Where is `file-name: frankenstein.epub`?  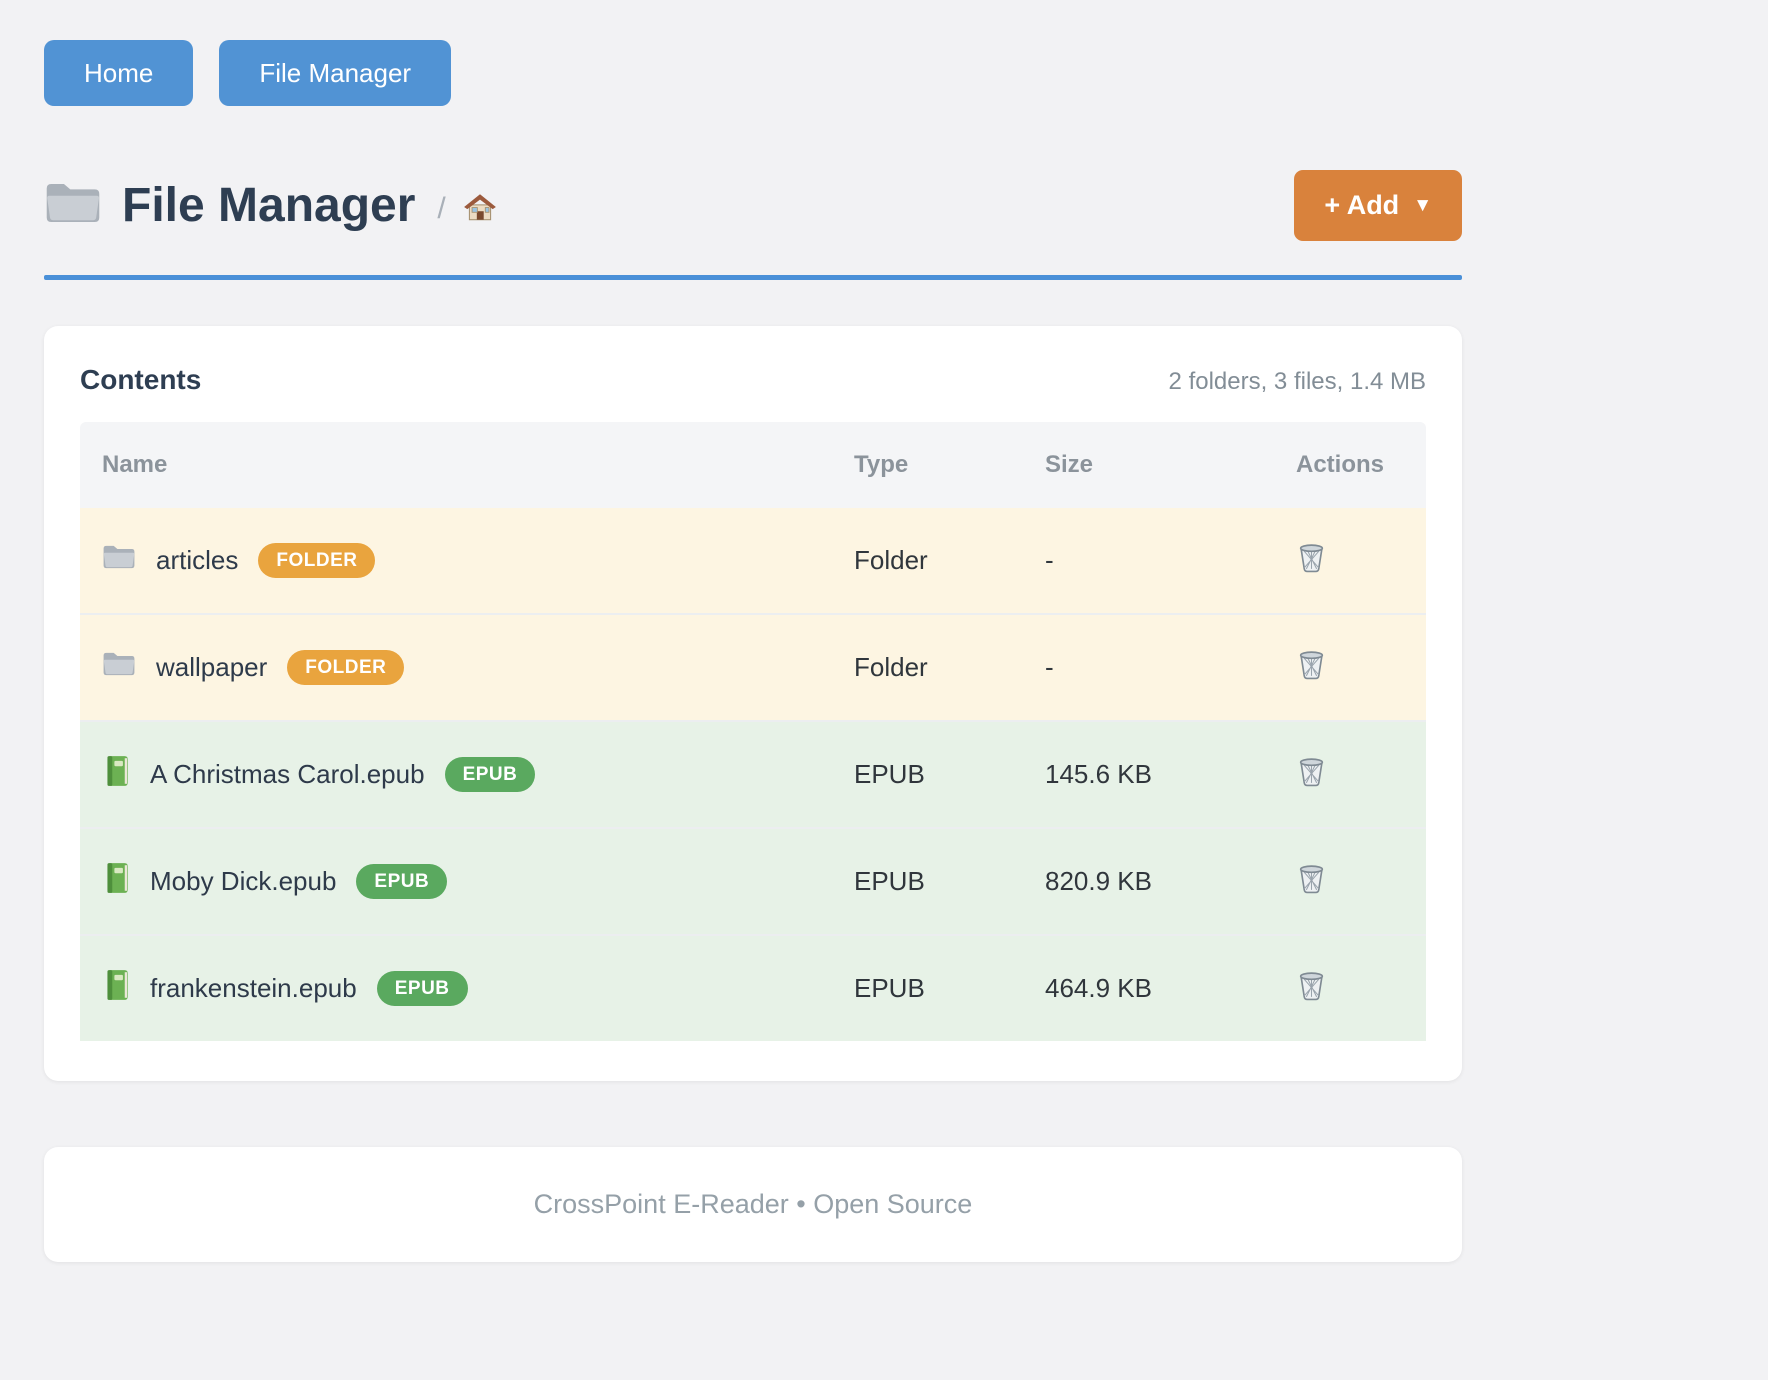
file-name: frankenstein.epub is located at coordinates (253, 988).